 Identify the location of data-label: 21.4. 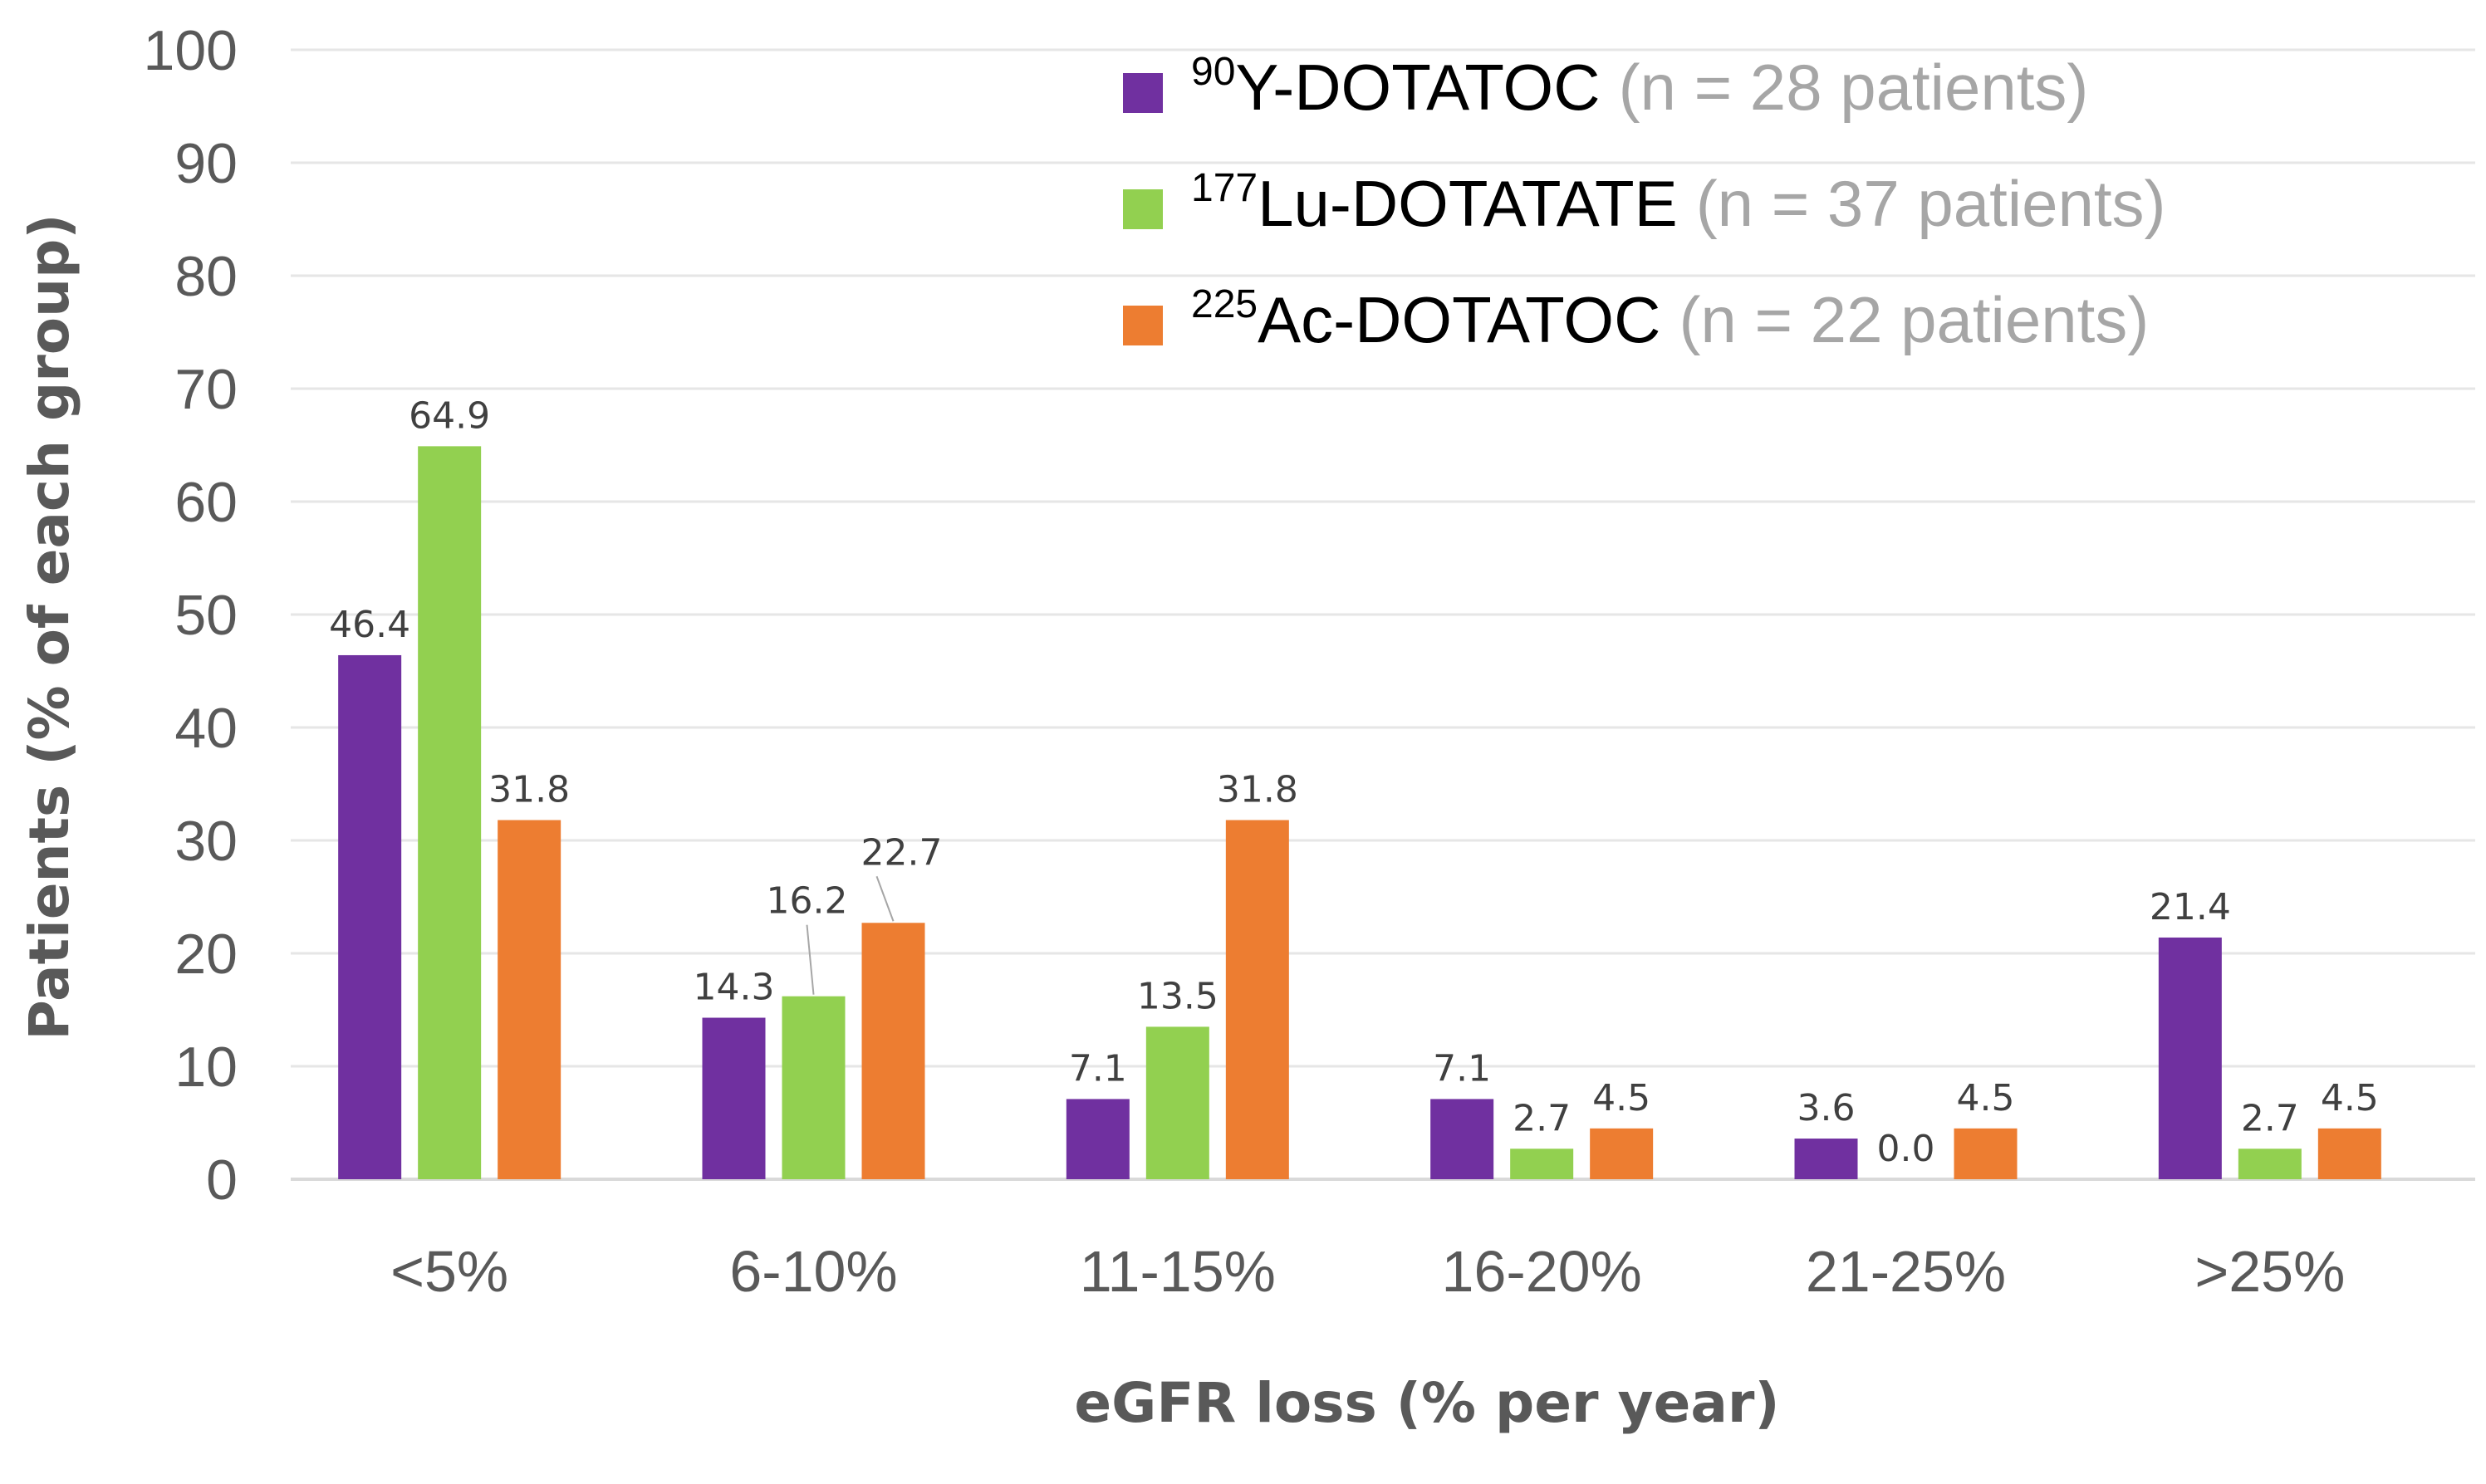
(2190, 907).